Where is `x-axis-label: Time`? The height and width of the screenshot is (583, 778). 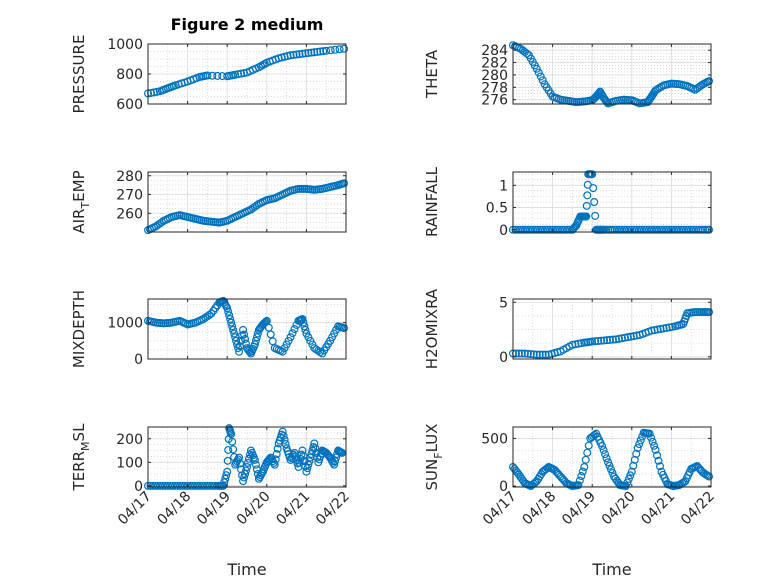 x-axis-label: Time is located at coordinates (611, 569).